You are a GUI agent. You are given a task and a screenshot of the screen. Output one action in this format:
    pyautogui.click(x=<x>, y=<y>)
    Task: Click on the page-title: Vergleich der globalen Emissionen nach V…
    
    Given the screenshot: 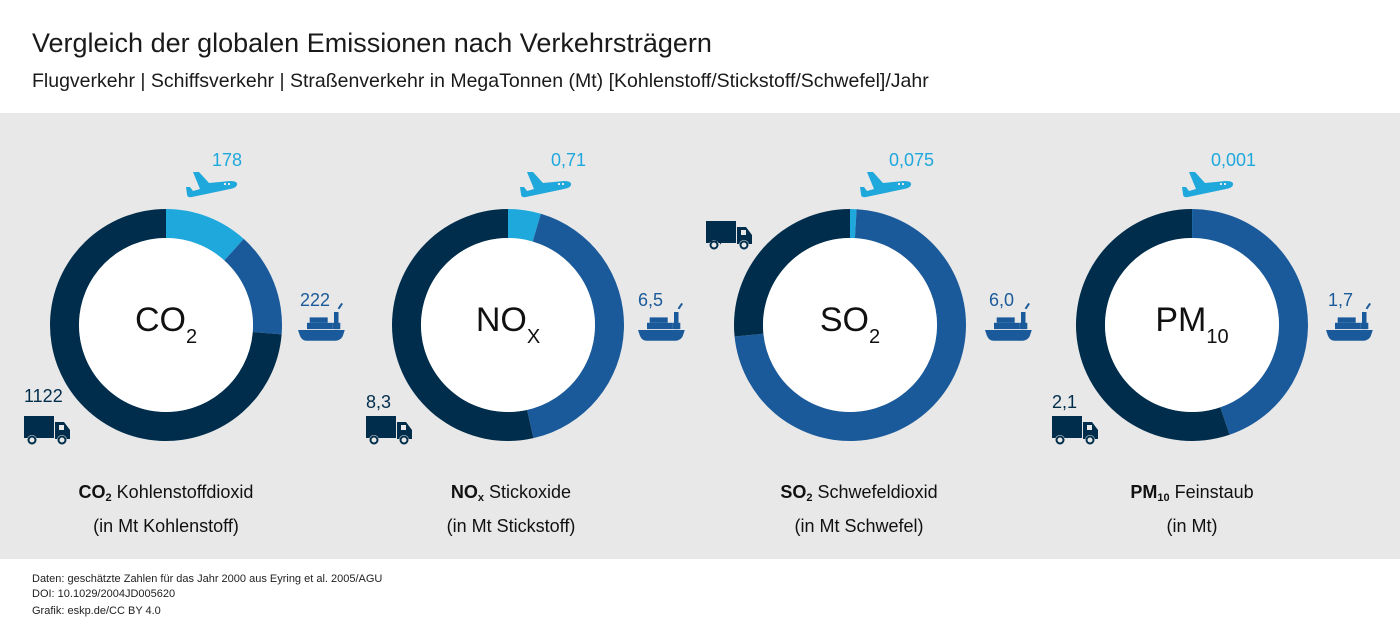 What is the action you would take?
    pyautogui.click(x=372, y=43)
    